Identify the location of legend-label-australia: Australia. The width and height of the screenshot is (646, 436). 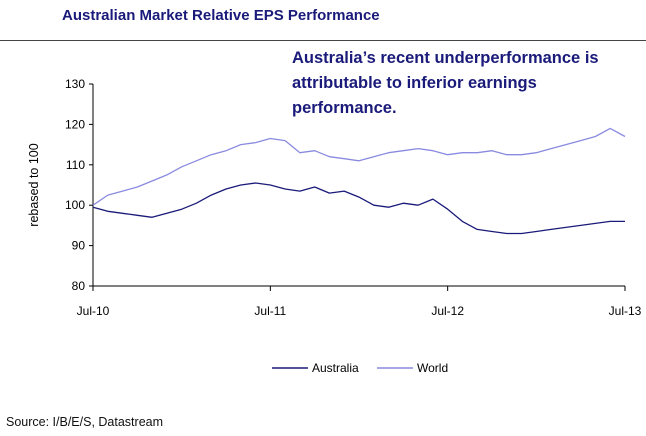
(335, 368).